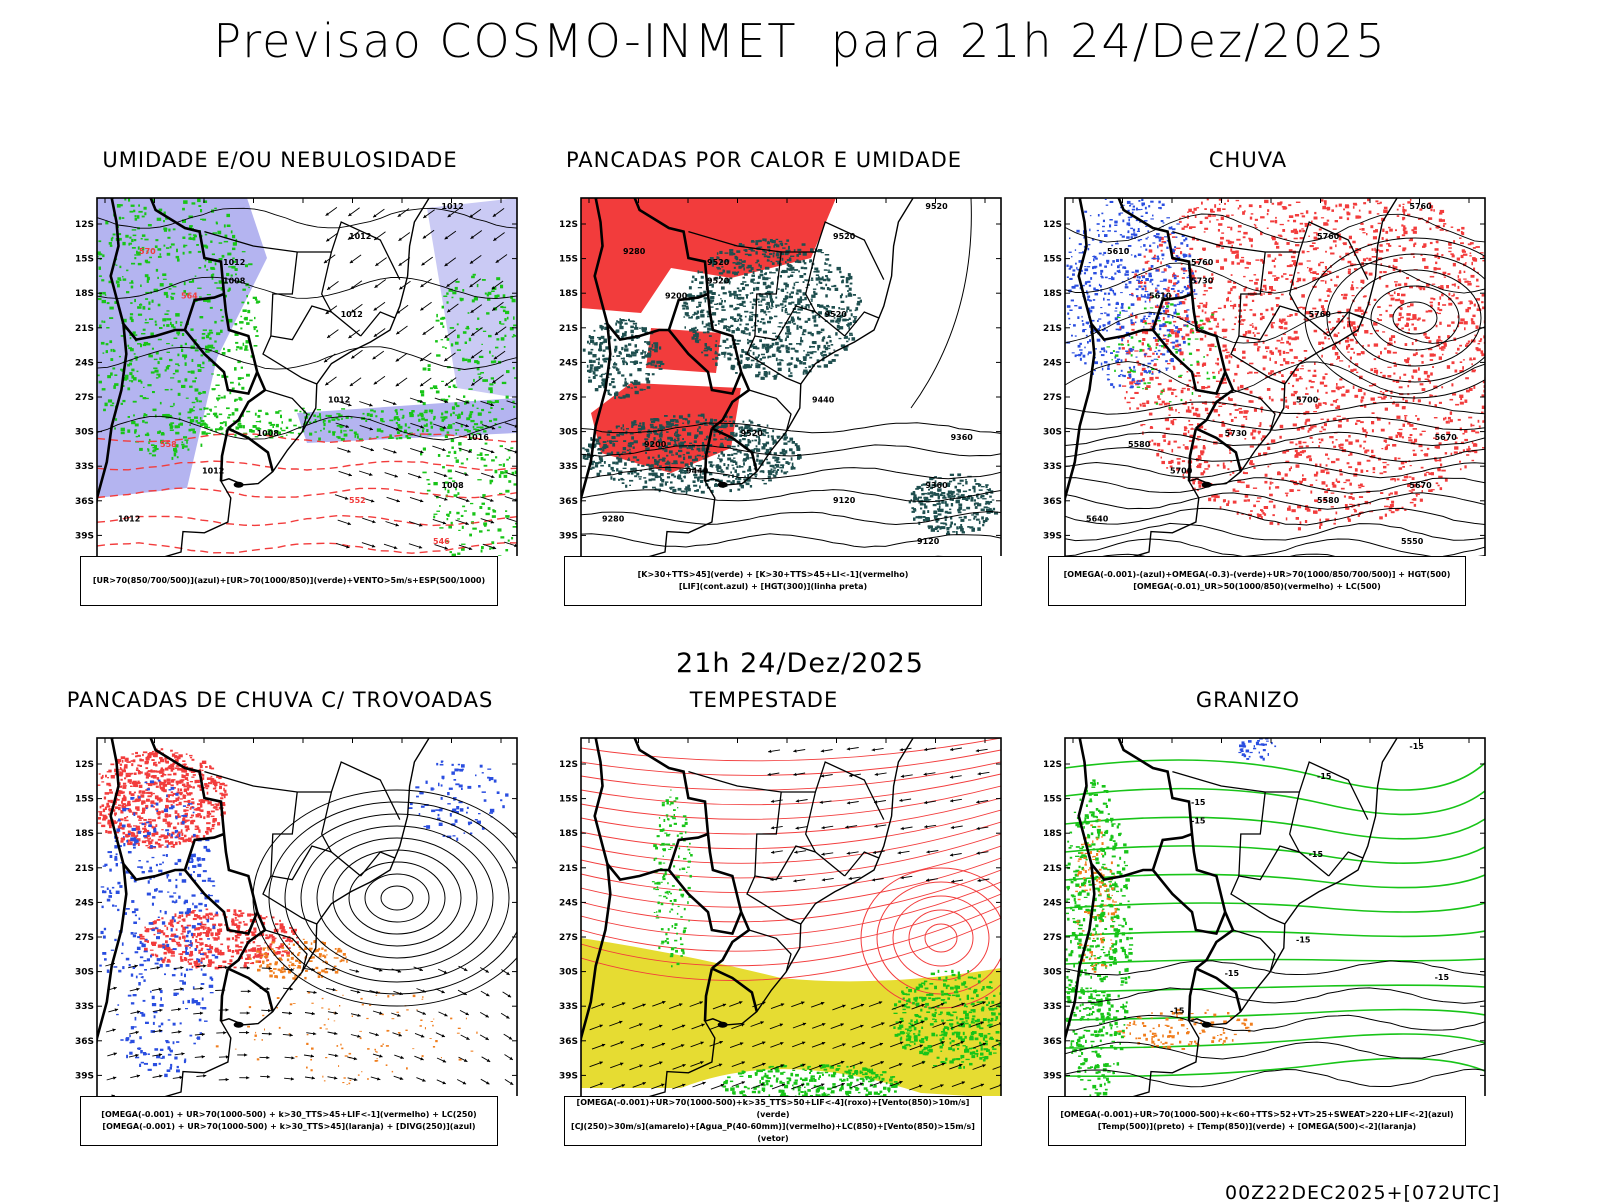 This screenshot has width=1600, height=1204. What do you see at coordinates (189, 295) in the screenshot?
I see `contour-label: 564` at bounding box center [189, 295].